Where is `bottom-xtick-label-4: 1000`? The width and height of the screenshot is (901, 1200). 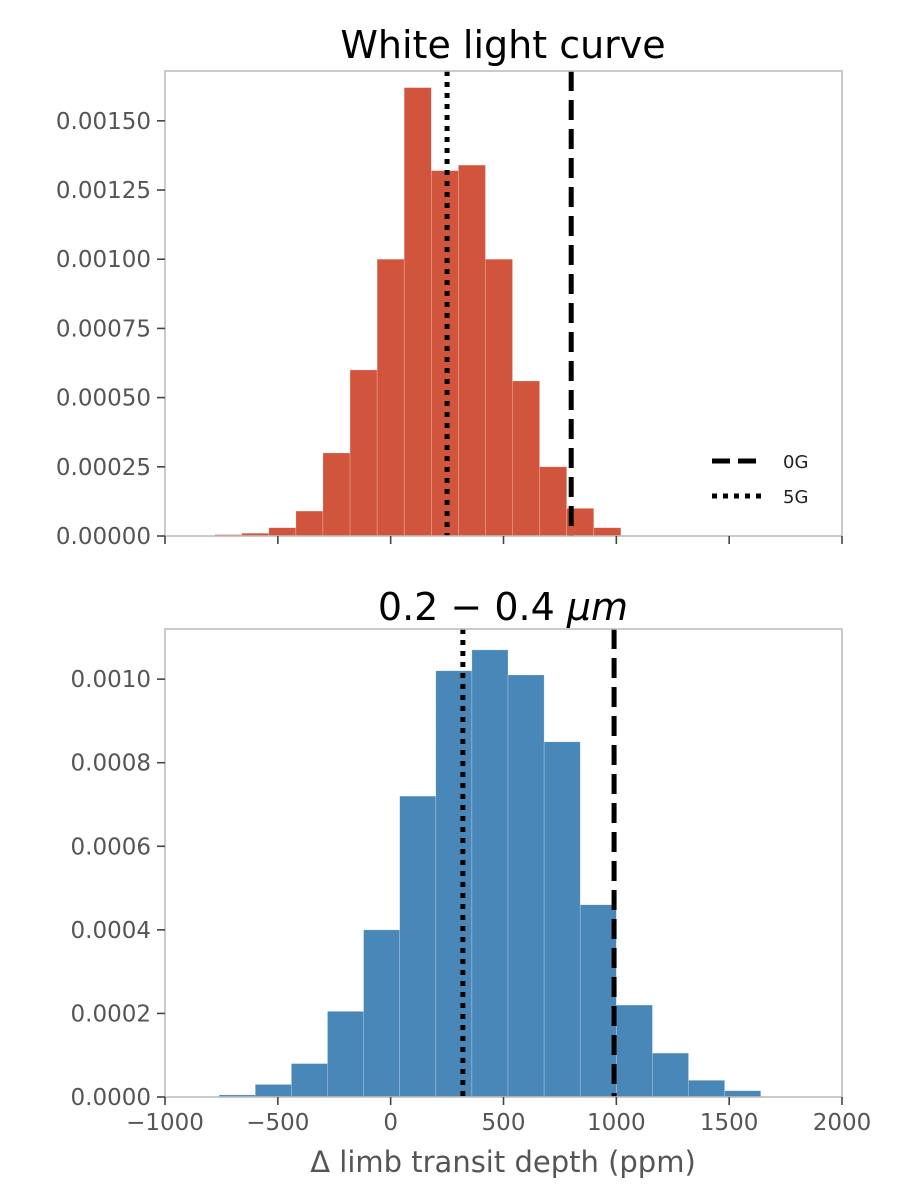 bottom-xtick-label-4: 1000 is located at coordinates (616, 1123).